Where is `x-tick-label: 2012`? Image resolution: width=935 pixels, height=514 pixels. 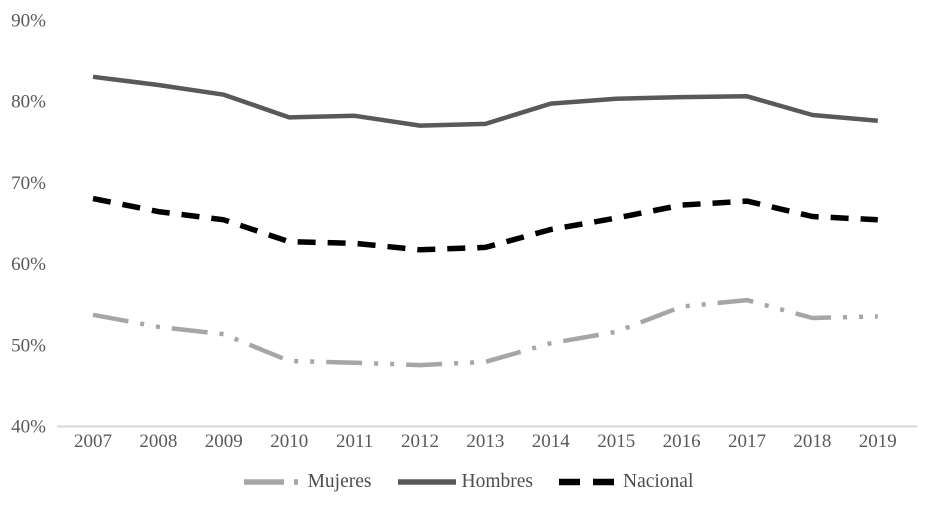 x-tick-label: 2012 is located at coordinates (420, 441).